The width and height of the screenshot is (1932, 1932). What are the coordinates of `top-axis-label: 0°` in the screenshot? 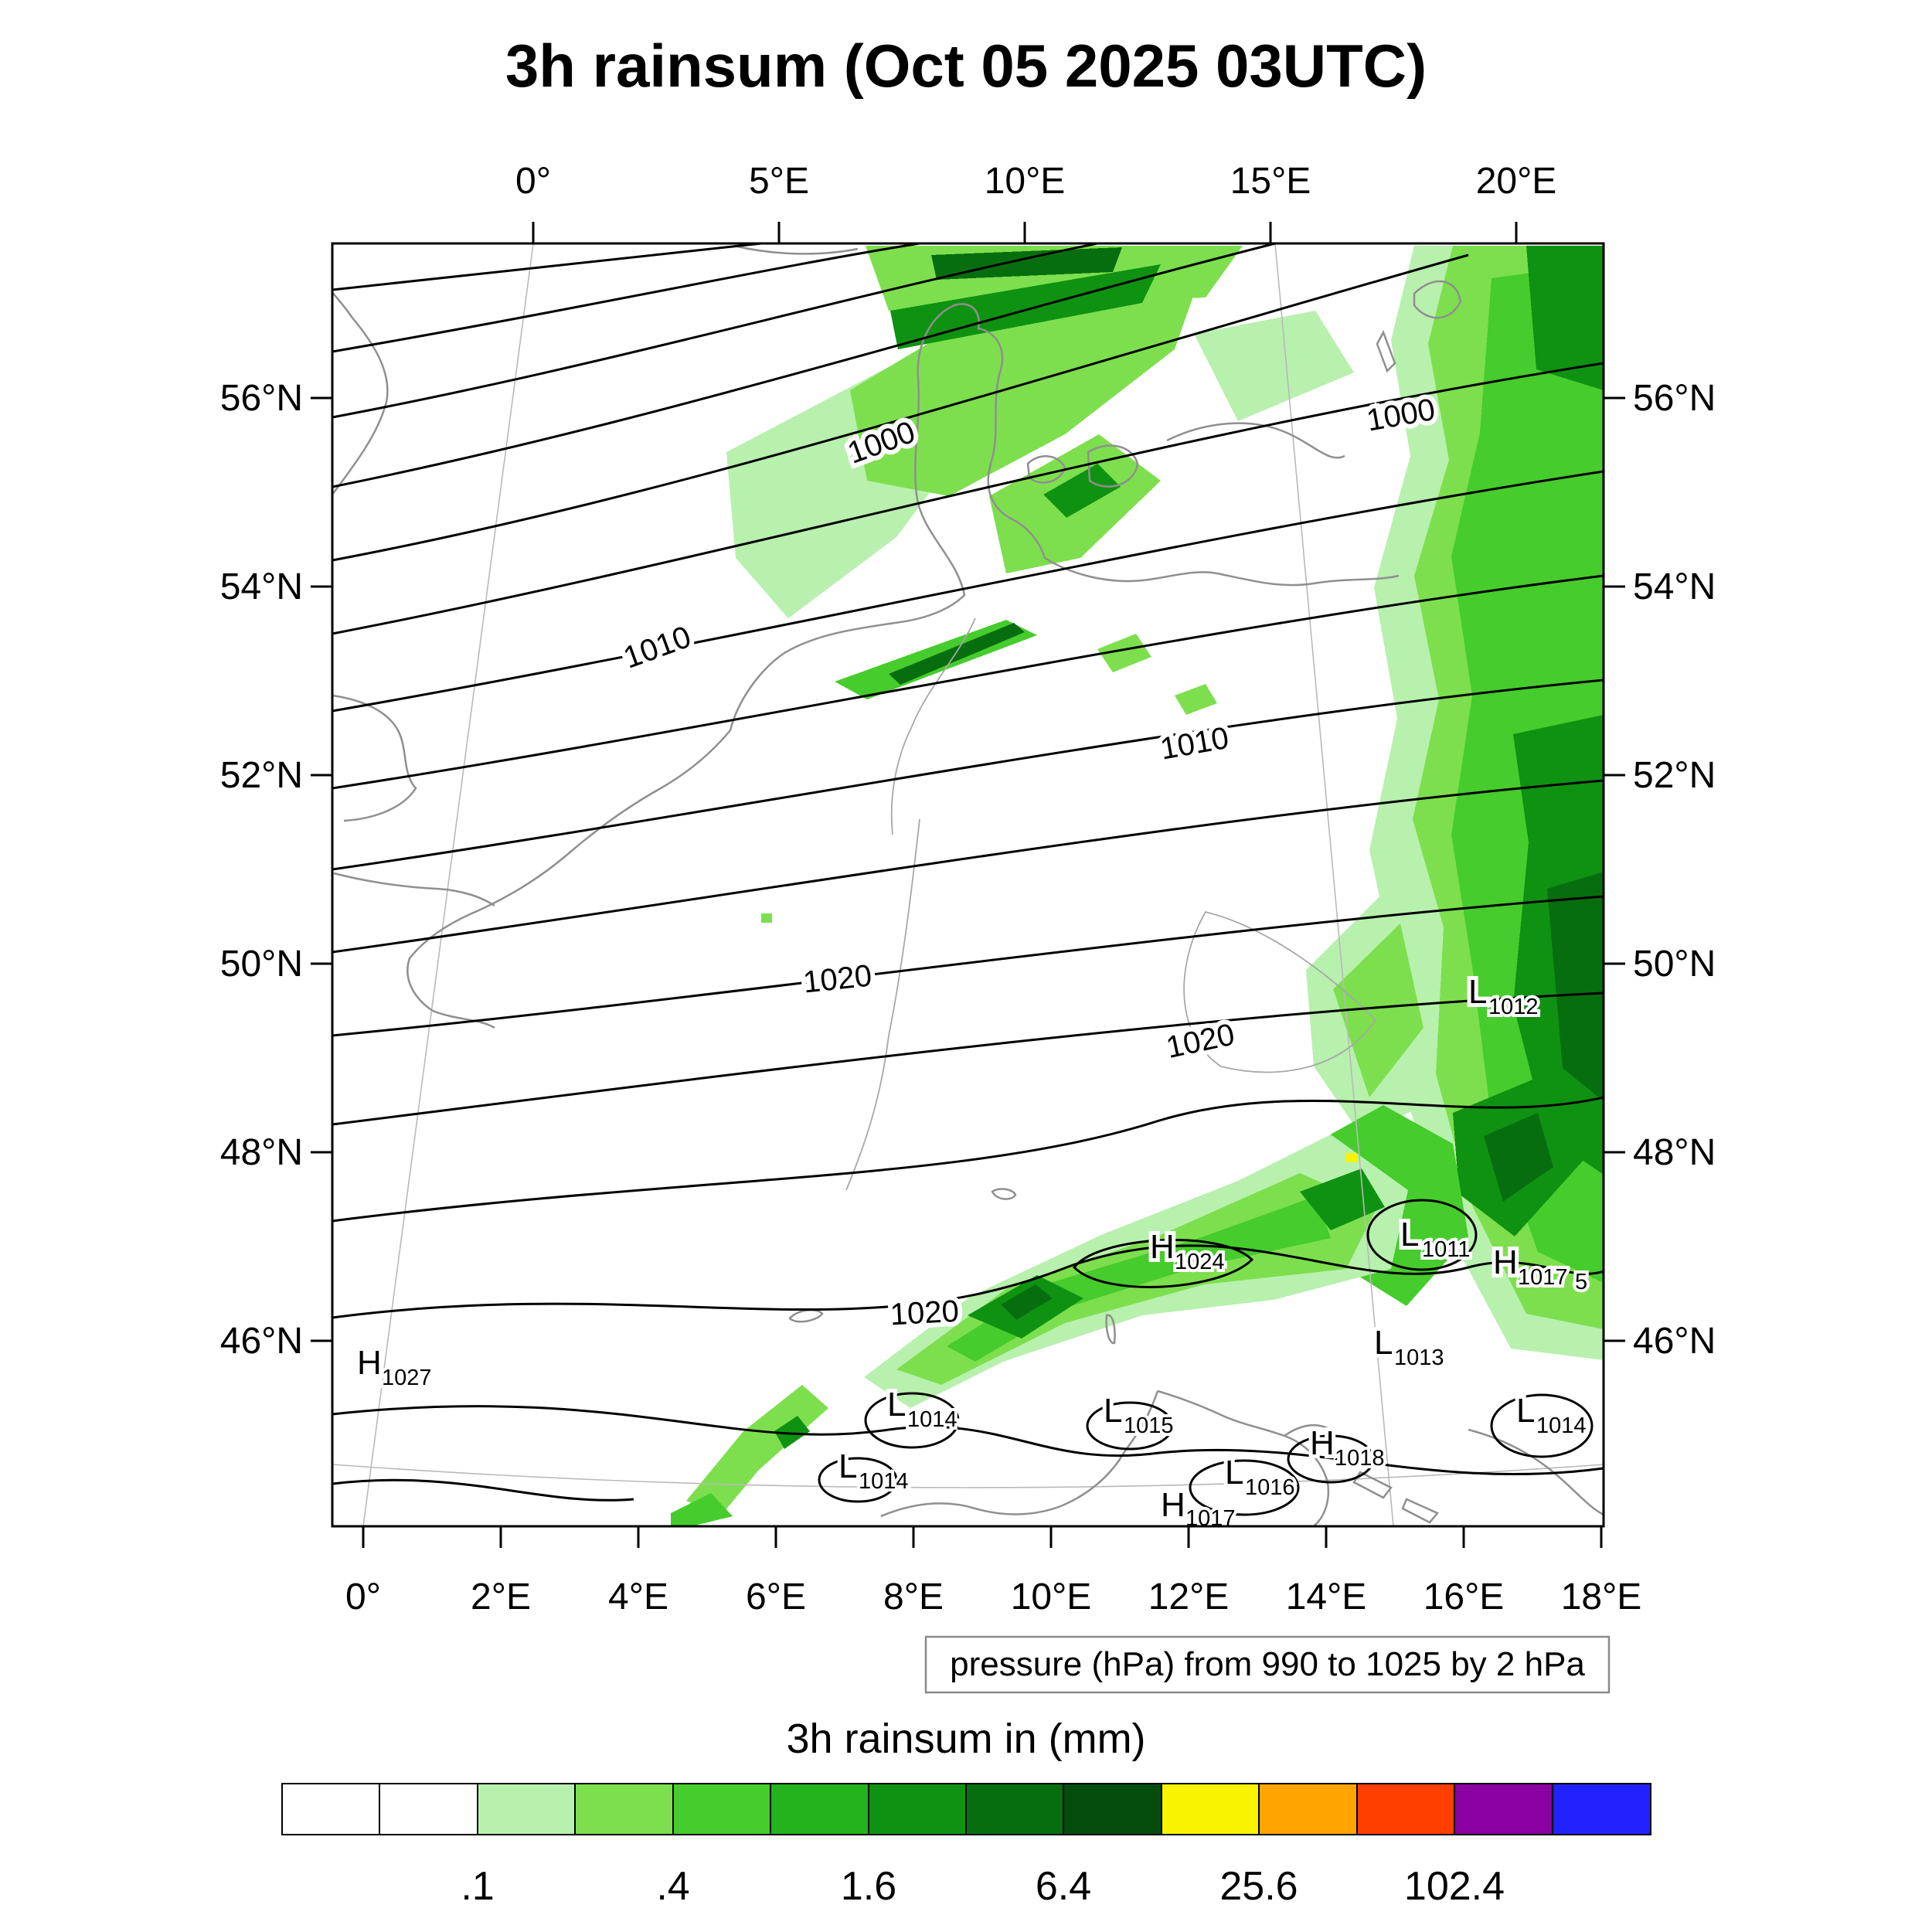 It's located at (533, 182).